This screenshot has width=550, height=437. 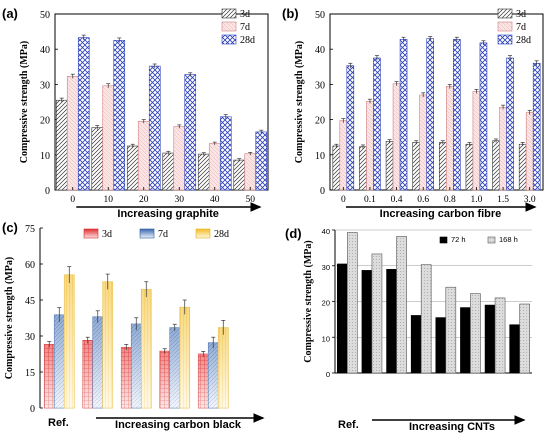 I want to click on panel-label: (d), so click(x=293, y=233).